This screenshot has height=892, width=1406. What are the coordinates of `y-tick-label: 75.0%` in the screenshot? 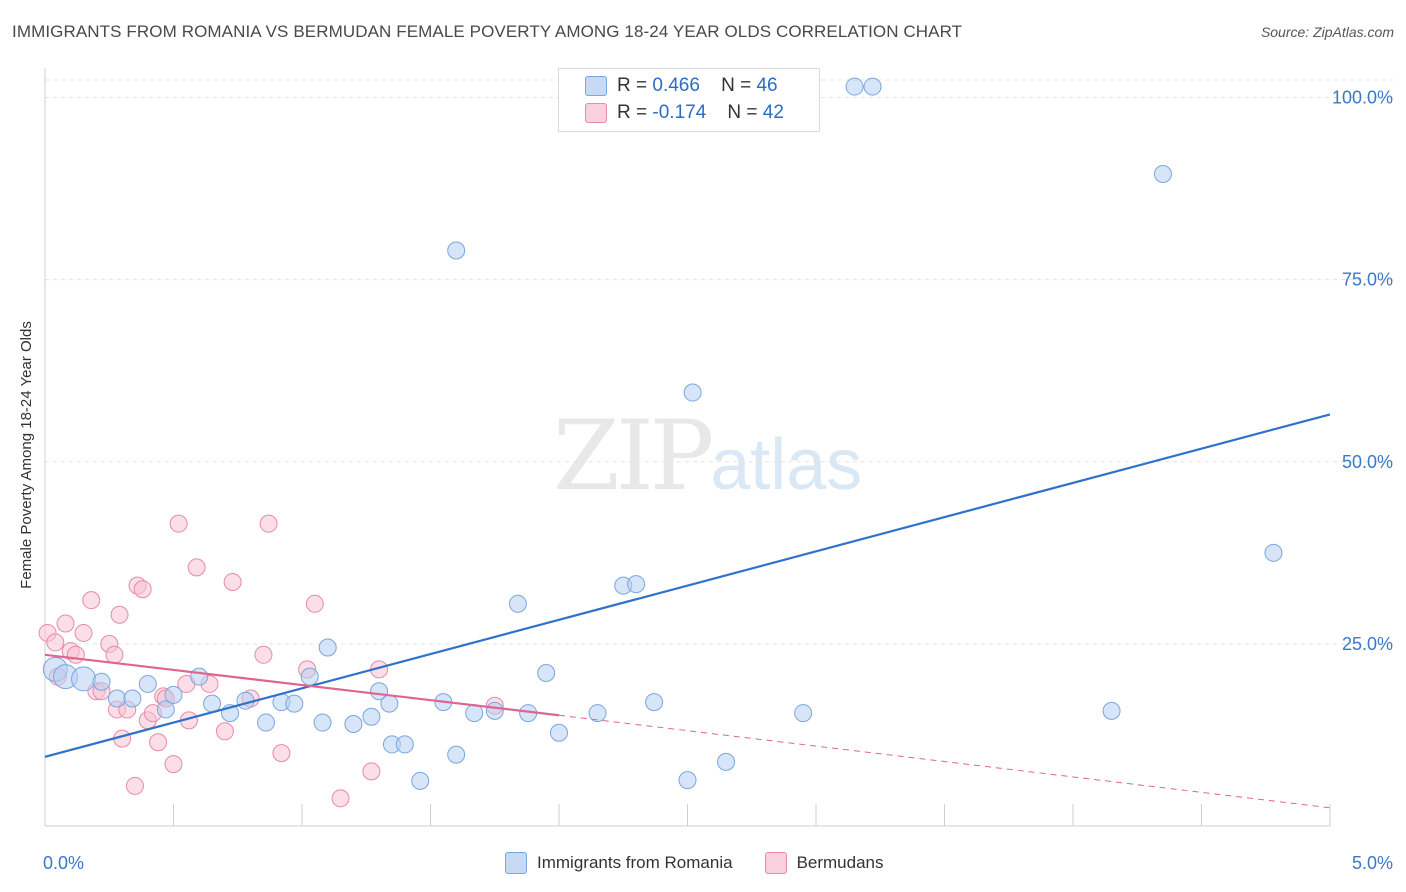 It's located at (1367, 280).